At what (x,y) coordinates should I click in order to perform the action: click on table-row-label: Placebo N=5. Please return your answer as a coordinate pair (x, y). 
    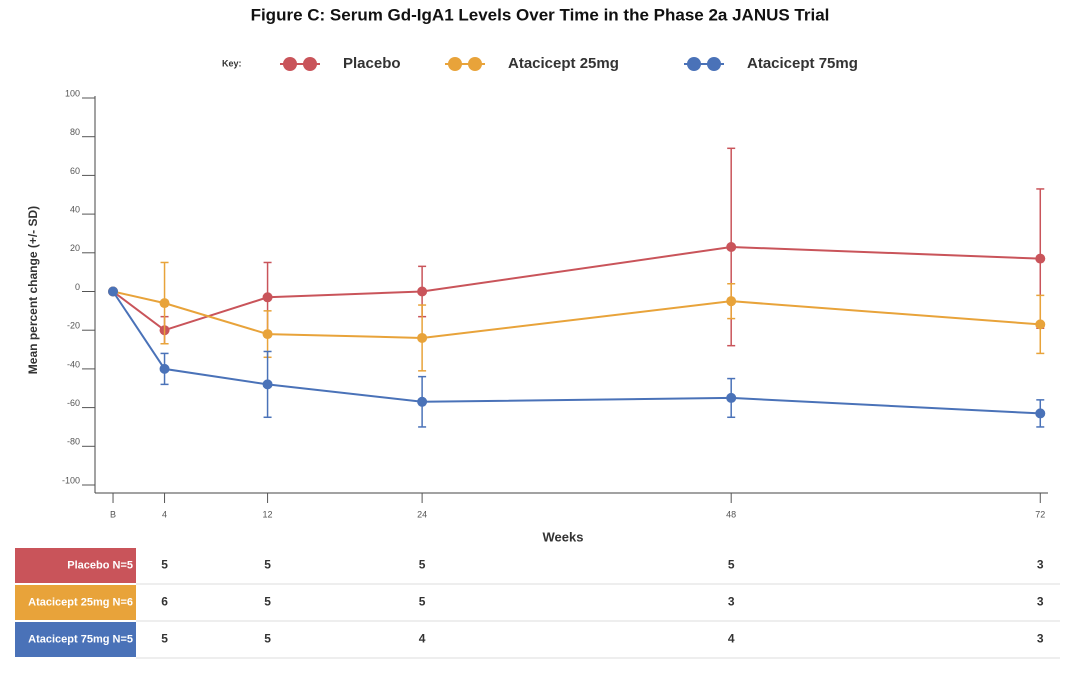
    Looking at the image, I should click on (100, 565).